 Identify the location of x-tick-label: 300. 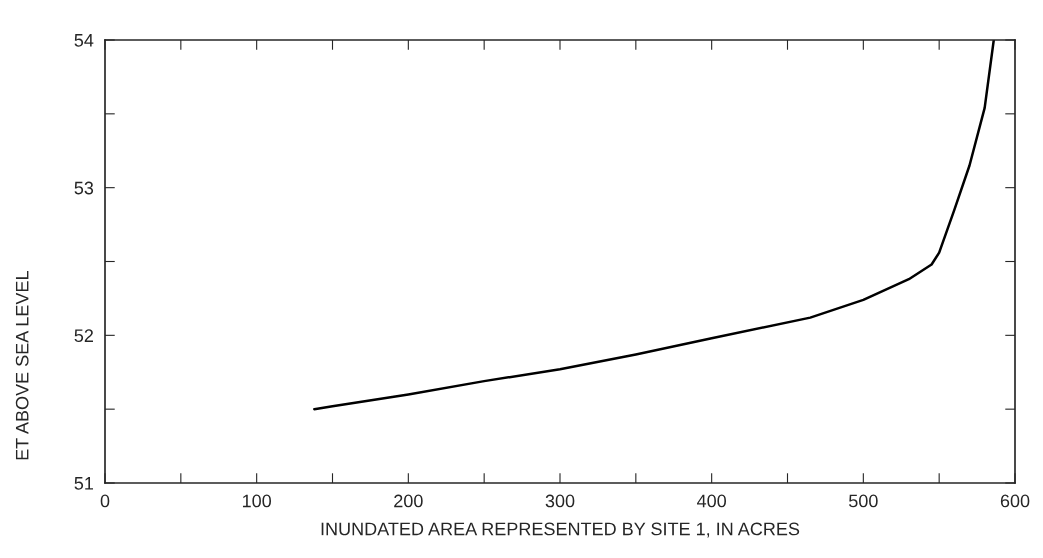
(560, 501).